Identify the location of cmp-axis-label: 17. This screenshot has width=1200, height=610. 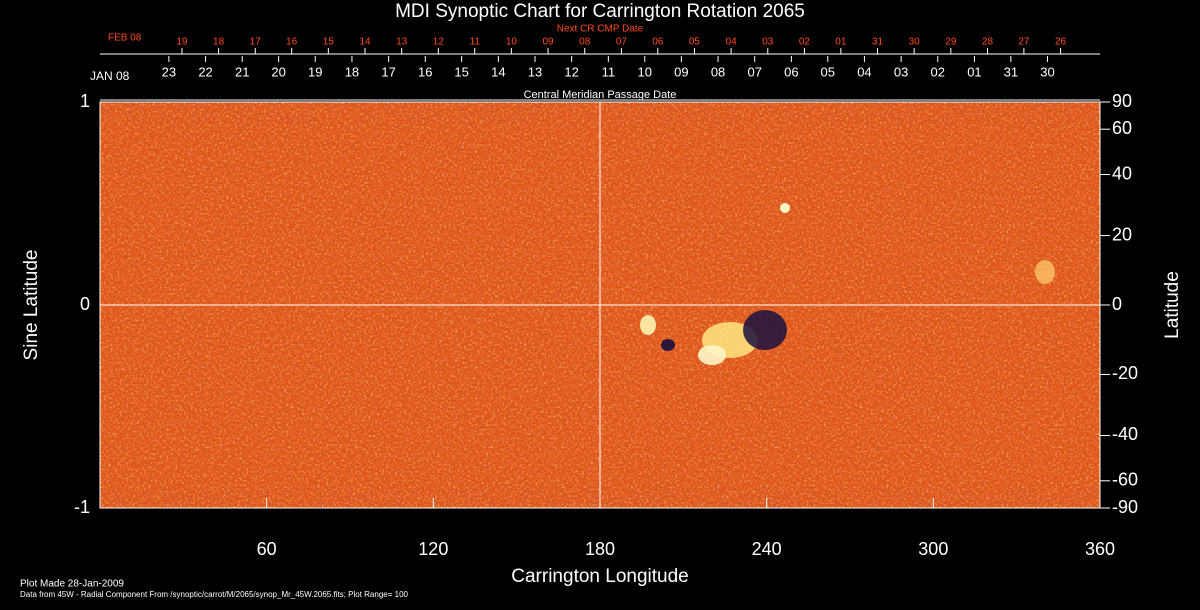
(388, 71).